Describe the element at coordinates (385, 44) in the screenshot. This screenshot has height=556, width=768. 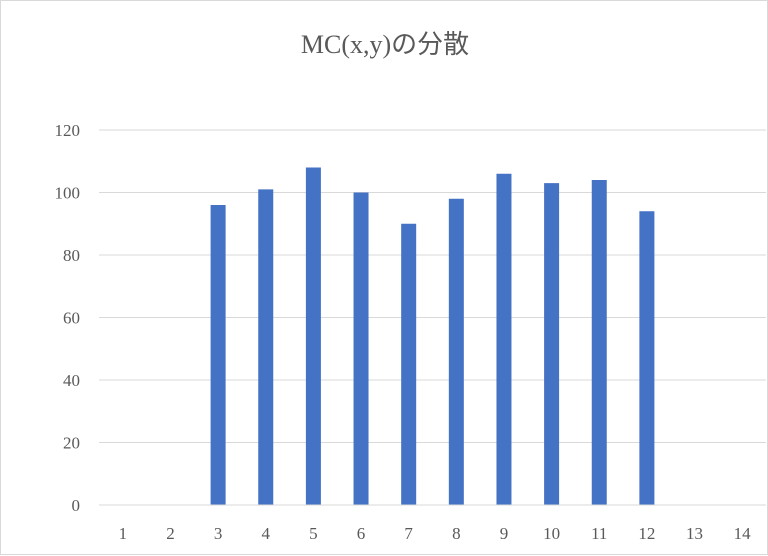
I see `chart-title: MC(x,y)の分散` at that location.